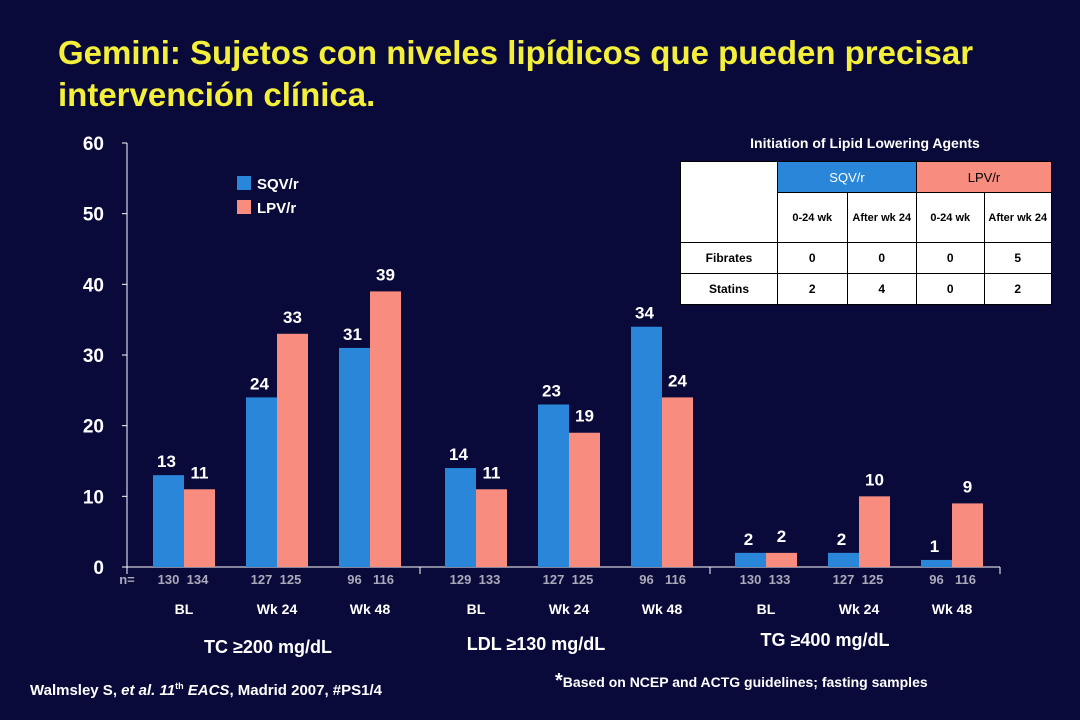 Image resolution: width=1080 pixels, height=720 pixels. What do you see at coordinates (934, 546) in the screenshot?
I see `data-label: 1` at bounding box center [934, 546].